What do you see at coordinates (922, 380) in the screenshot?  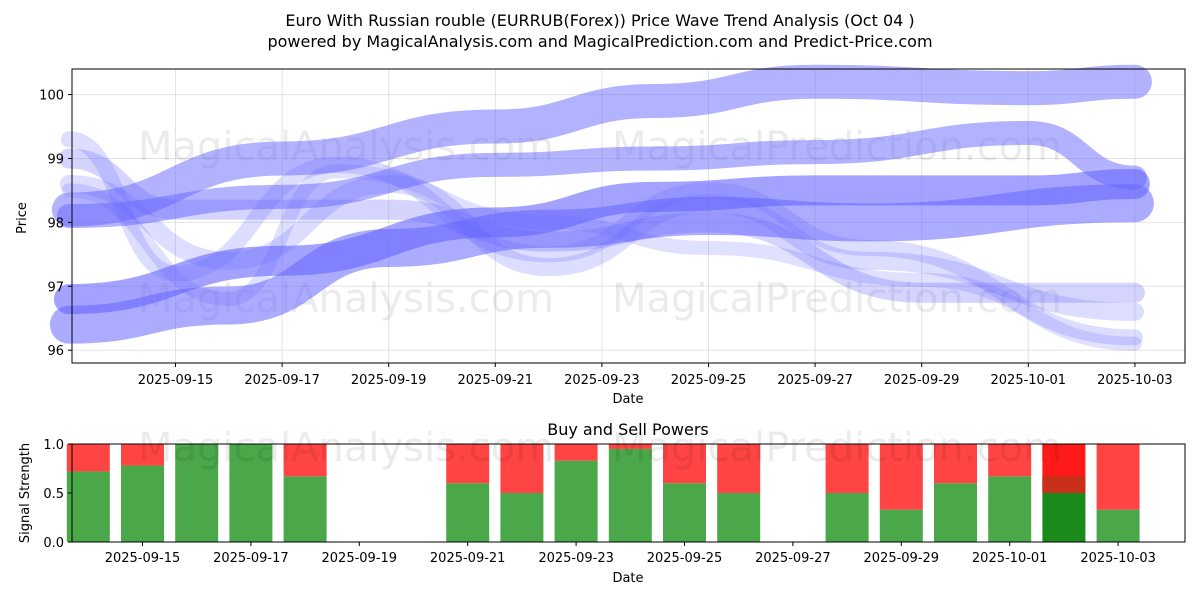 I see `price-x-tick-label: 2025-09-29` at bounding box center [922, 380].